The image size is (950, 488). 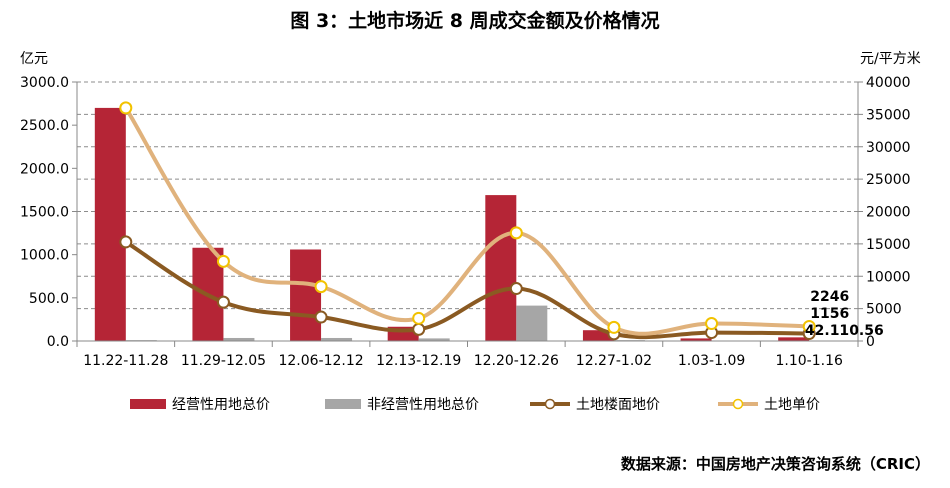 What do you see at coordinates (44, 213) in the screenshot?
I see `y-left-tick-label: 1500.0` at bounding box center [44, 213].